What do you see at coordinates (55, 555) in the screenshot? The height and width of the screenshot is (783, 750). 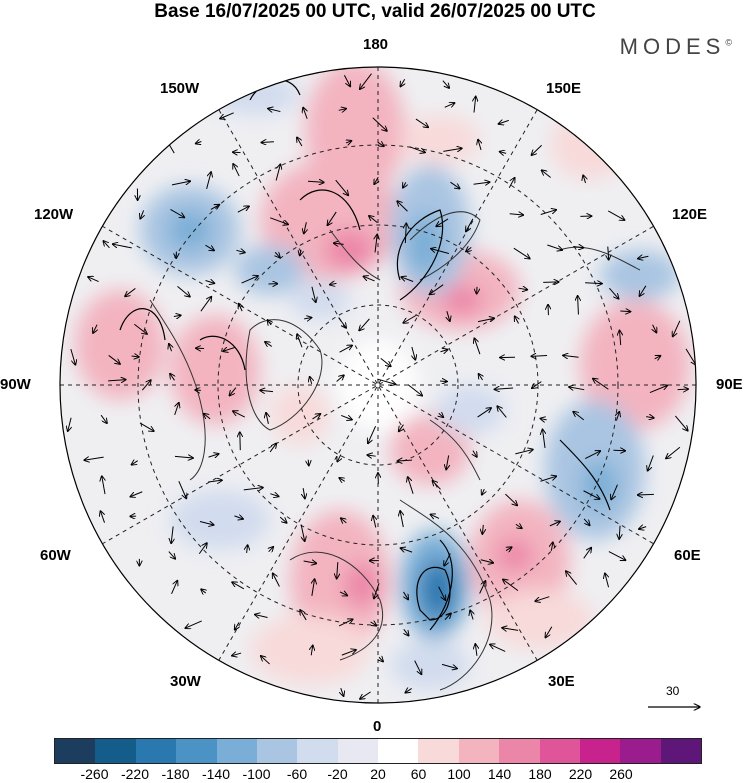 I see `lon-label-60w: 60W` at bounding box center [55, 555].